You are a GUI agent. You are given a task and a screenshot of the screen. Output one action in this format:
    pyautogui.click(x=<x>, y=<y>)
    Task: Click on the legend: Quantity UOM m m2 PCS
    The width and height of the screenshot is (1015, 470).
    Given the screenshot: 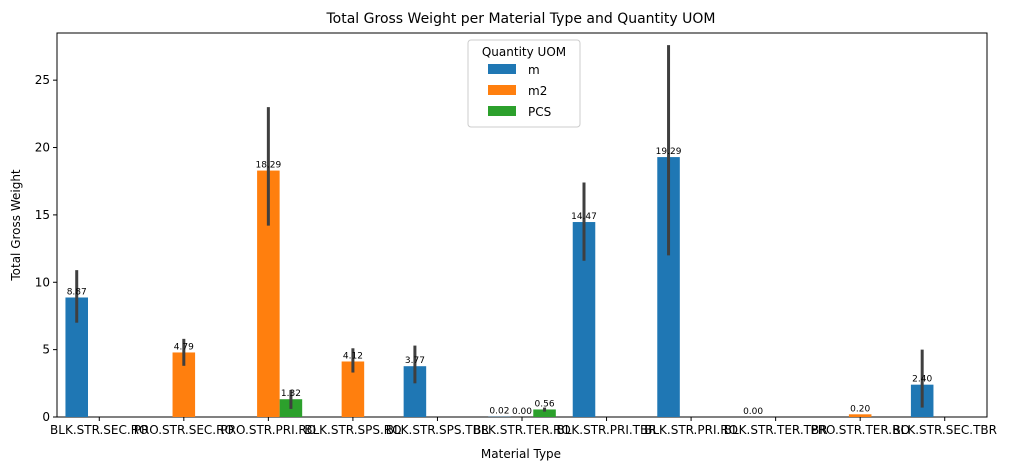 What is the action you would take?
    pyautogui.click(x=524, y=83)
    